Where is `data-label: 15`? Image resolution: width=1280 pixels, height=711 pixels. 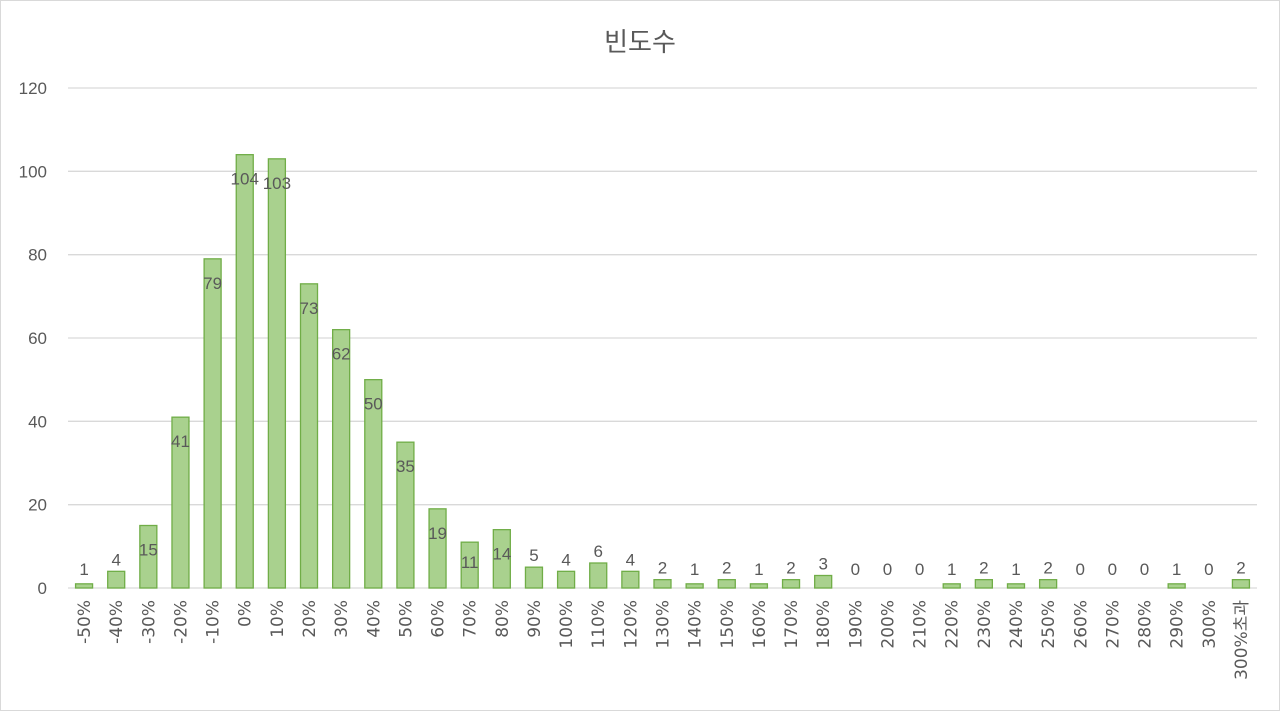 data-label: 15 is located at coordinates (148, 550).